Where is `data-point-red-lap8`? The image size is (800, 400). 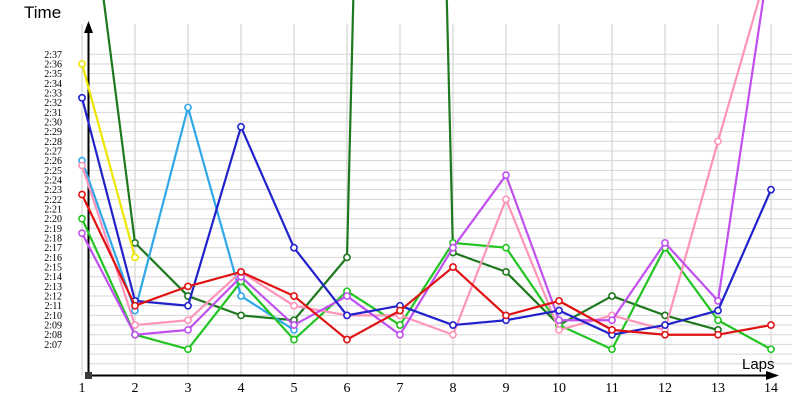 data-point-red-lap8 is located at coordinates (453, 267).